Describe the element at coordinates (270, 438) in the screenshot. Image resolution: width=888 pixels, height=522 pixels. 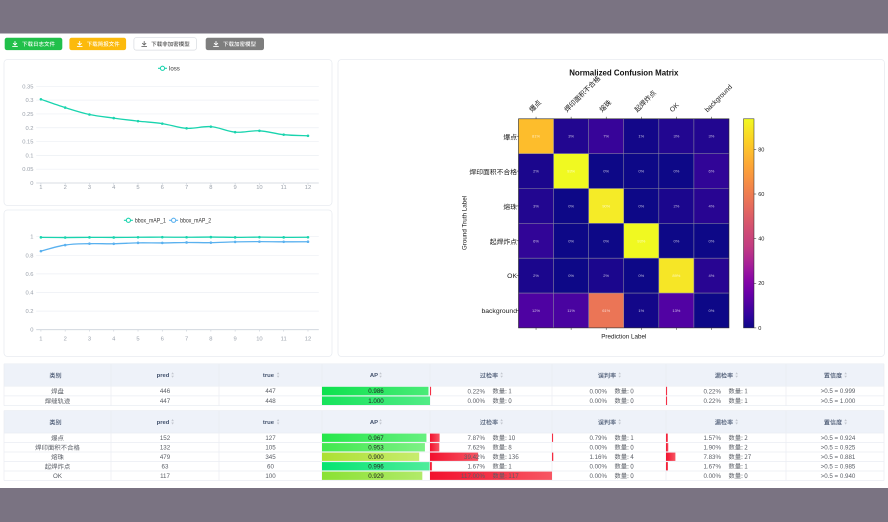
I see `svg-text: 127` at that location.